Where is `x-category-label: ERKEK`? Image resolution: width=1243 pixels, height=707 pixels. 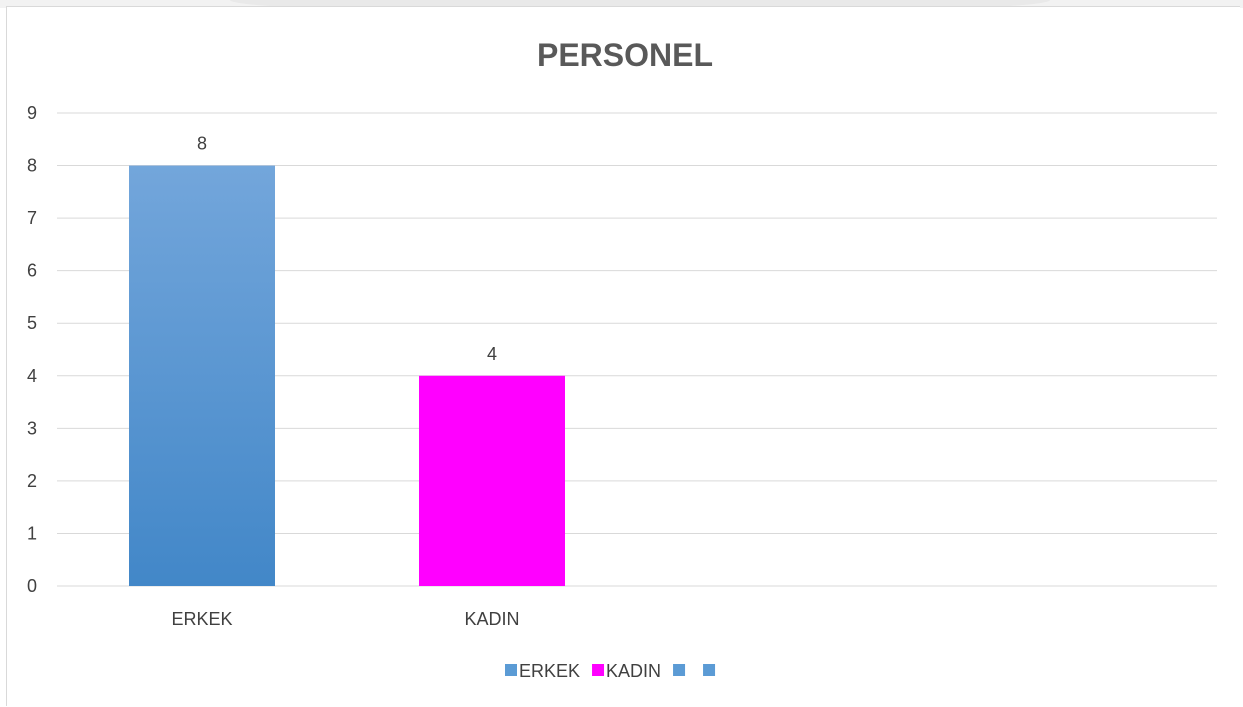
x-category-label: ERKEK is located at coordinates (201, 619).